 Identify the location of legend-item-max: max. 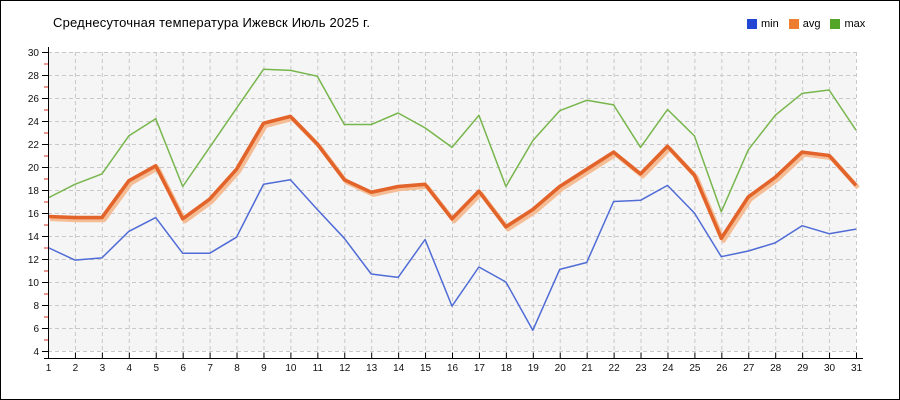
(847, 24).